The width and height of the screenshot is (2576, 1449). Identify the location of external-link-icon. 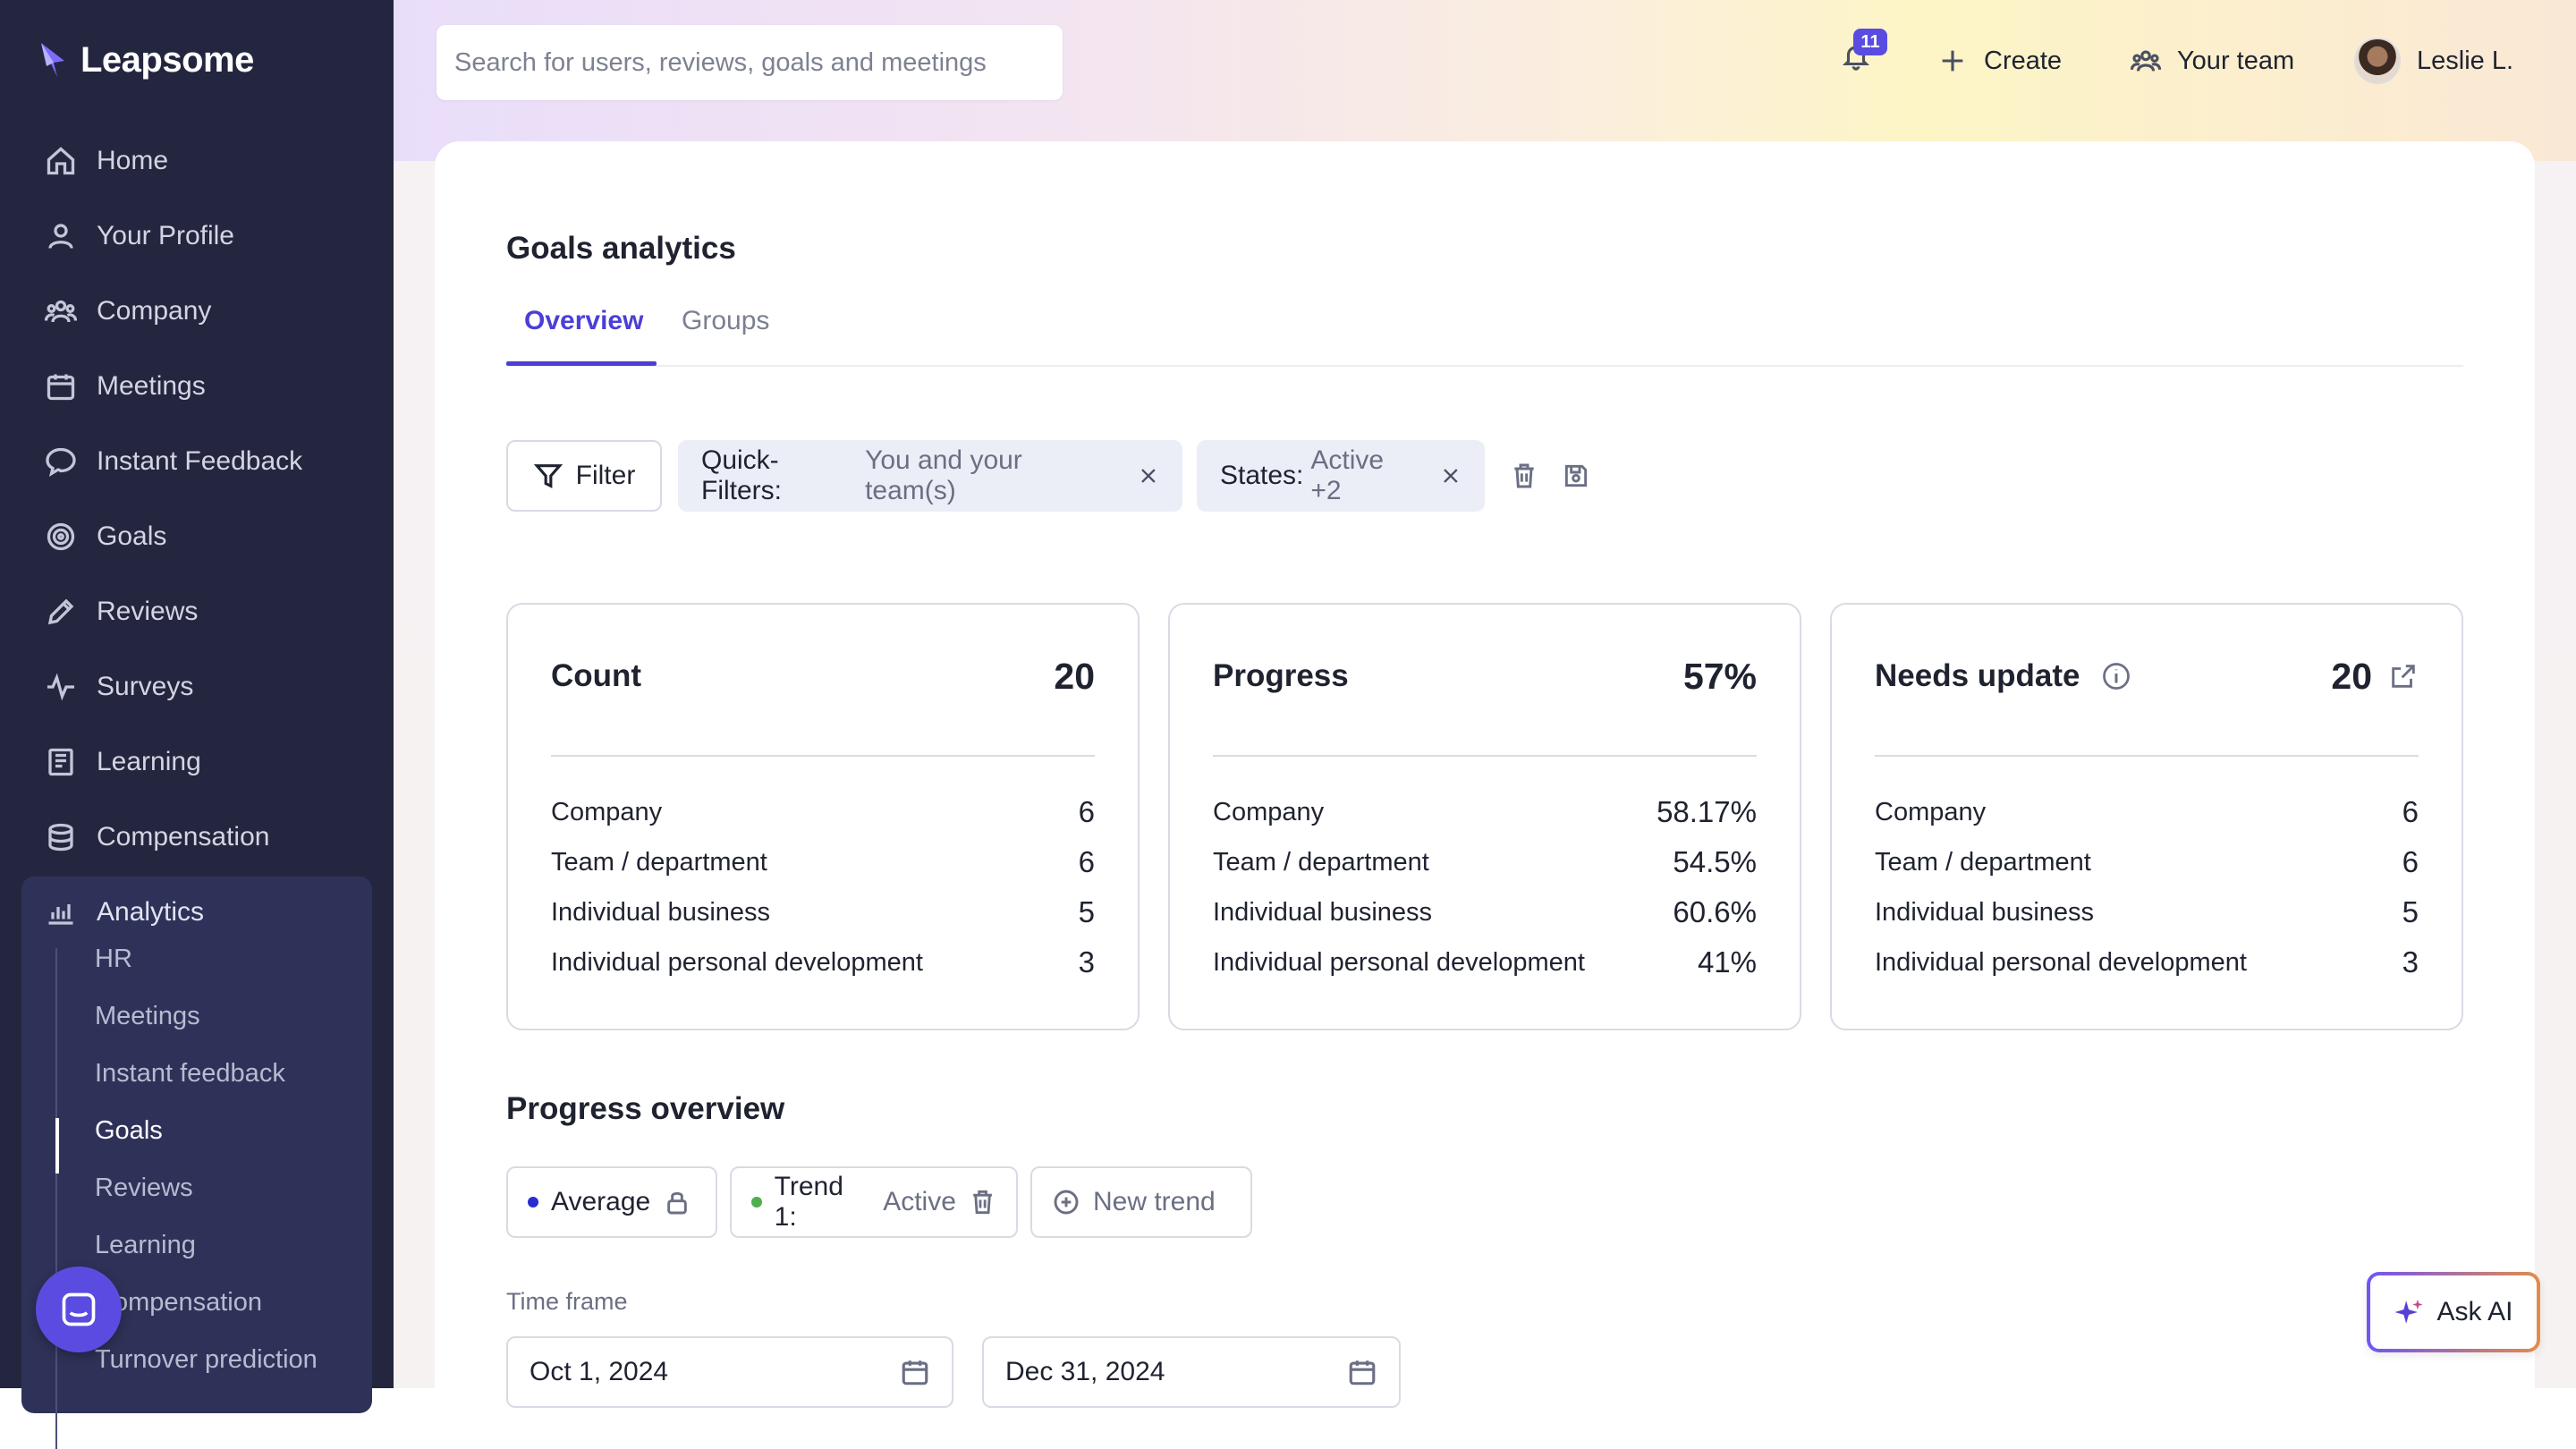
(2403, 676).